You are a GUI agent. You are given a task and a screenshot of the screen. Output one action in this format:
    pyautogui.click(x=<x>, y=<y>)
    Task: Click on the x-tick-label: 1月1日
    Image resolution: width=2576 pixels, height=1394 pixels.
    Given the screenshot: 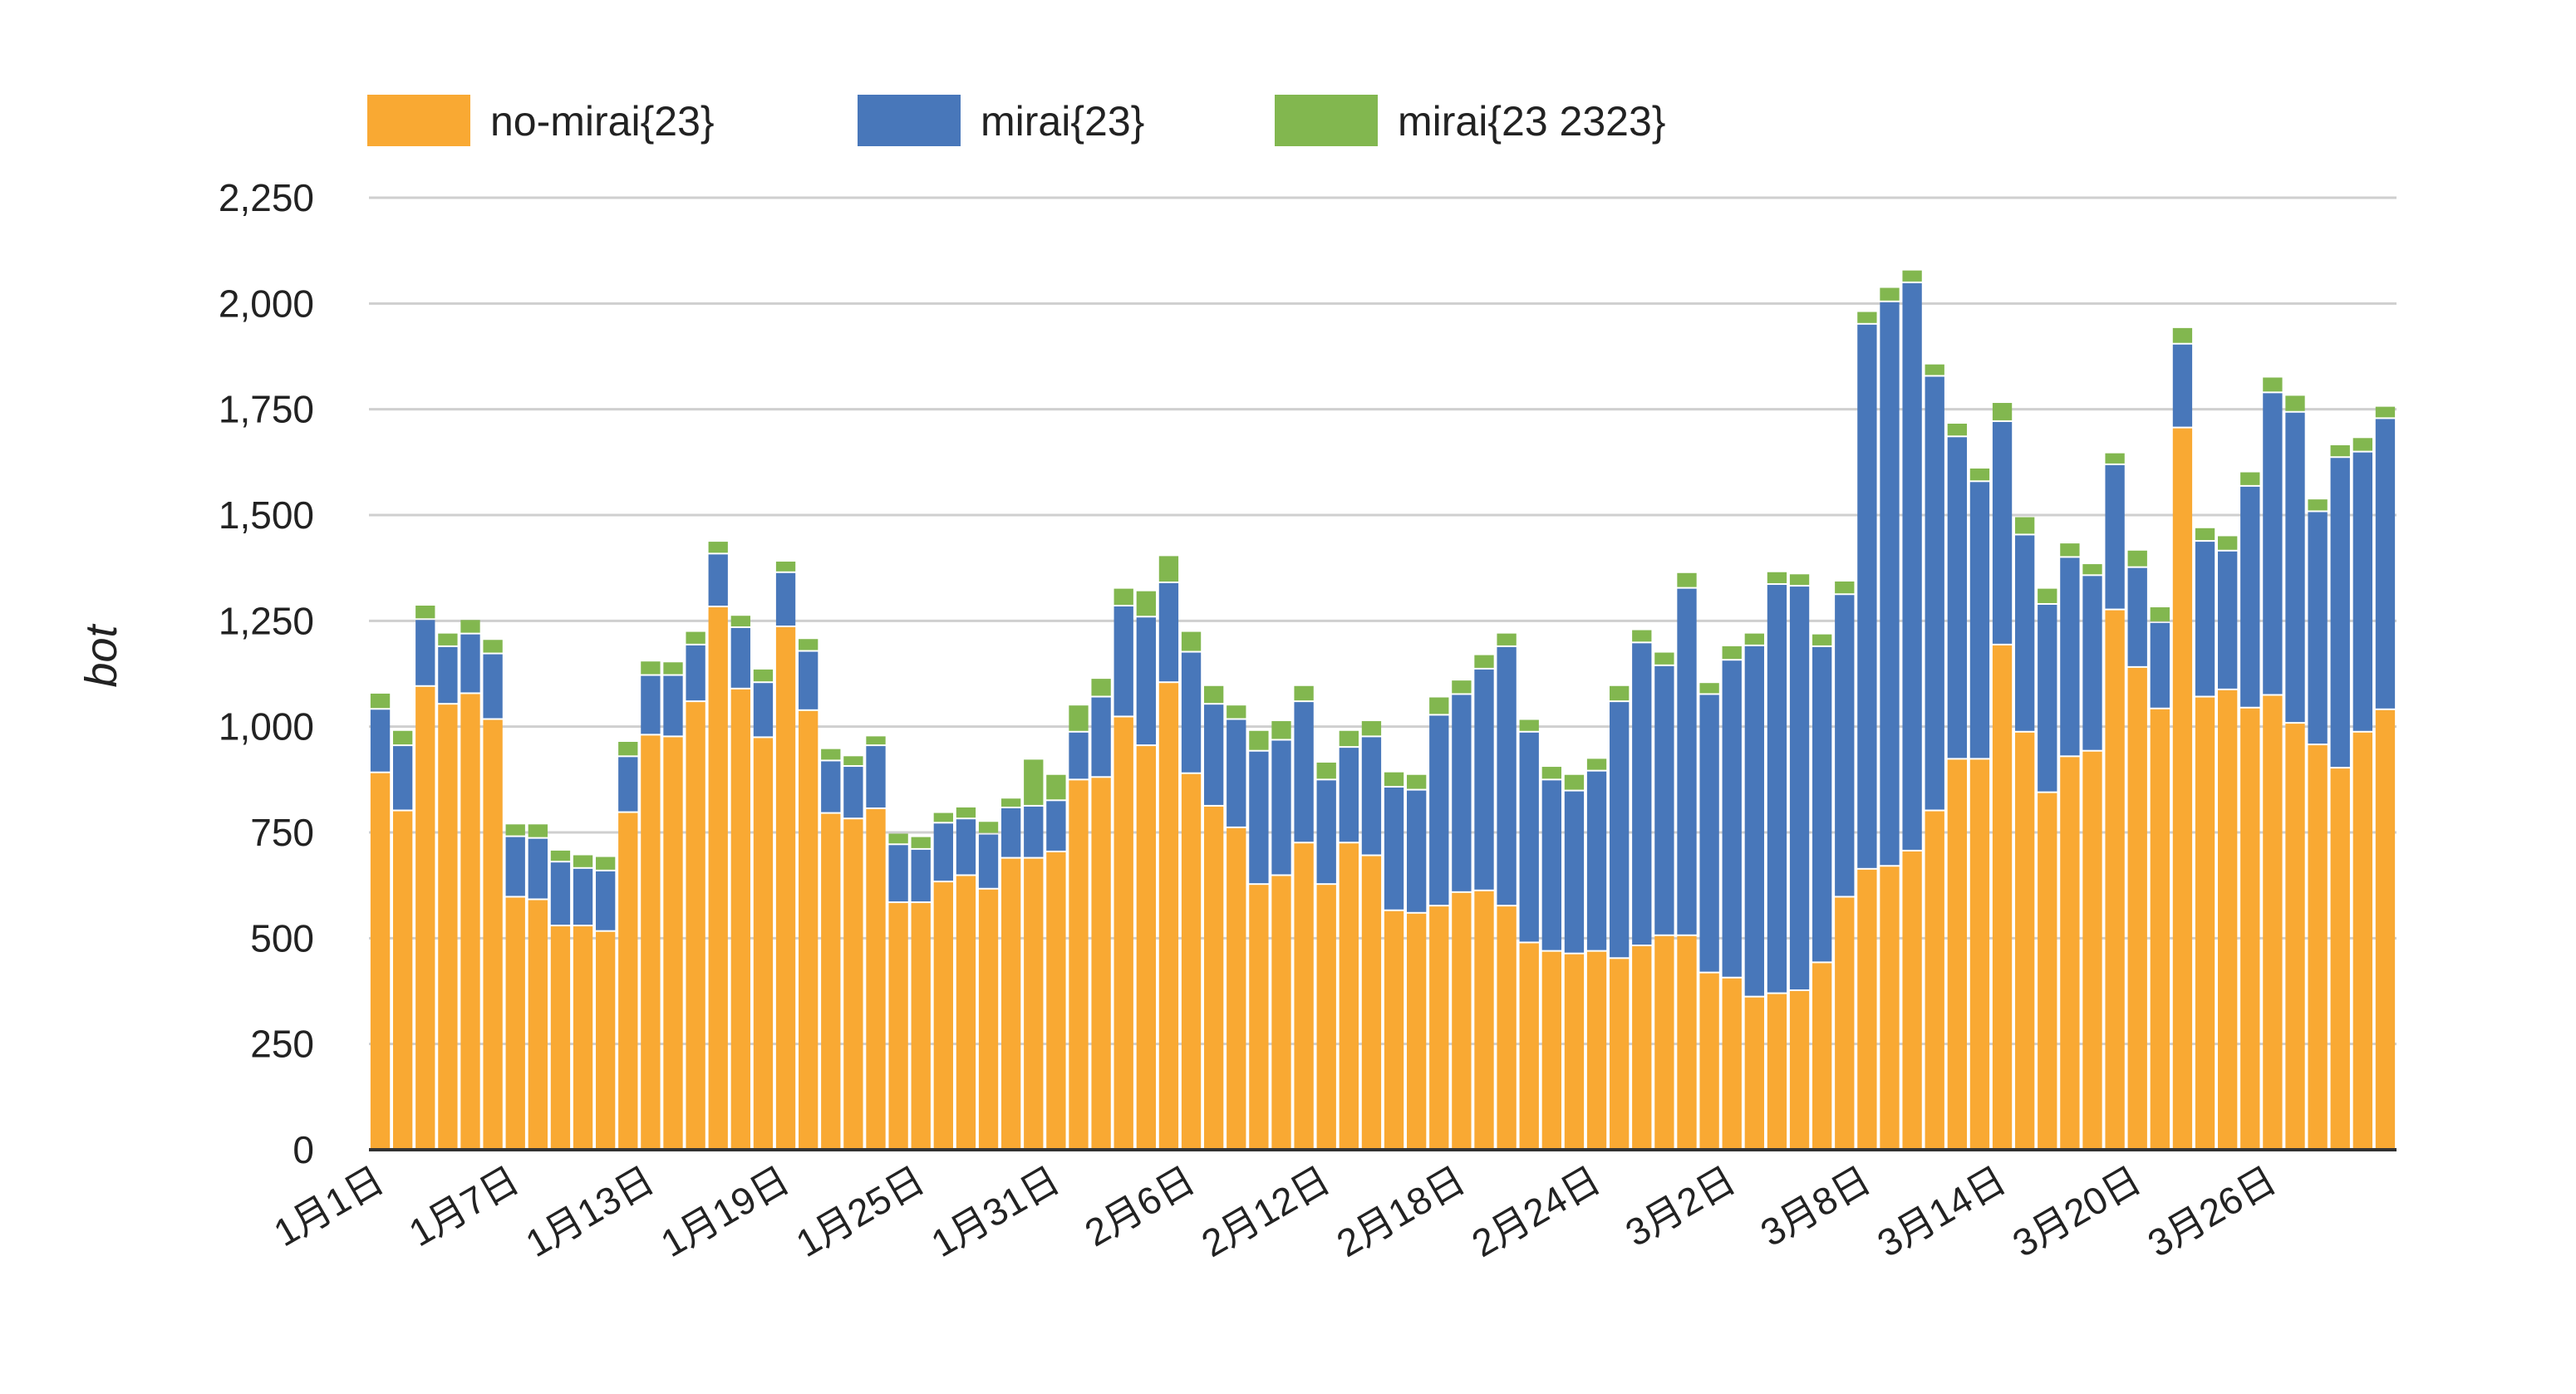 What is the action you would take?
    pyautogui.click(x=329, y=1206)
    